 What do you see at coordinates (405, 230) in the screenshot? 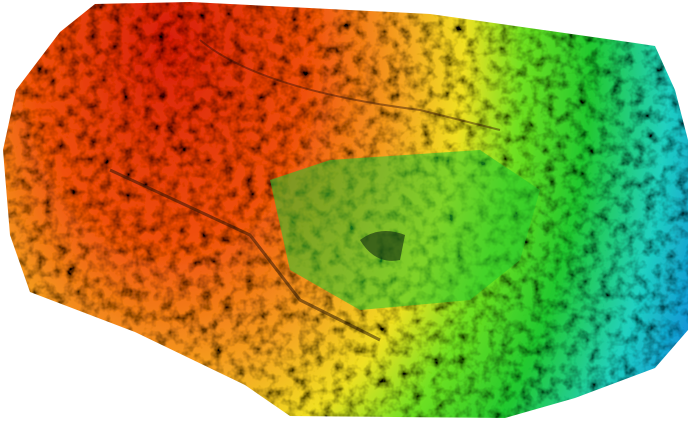
I see `pit-floor` at bounding box center [405, 230].